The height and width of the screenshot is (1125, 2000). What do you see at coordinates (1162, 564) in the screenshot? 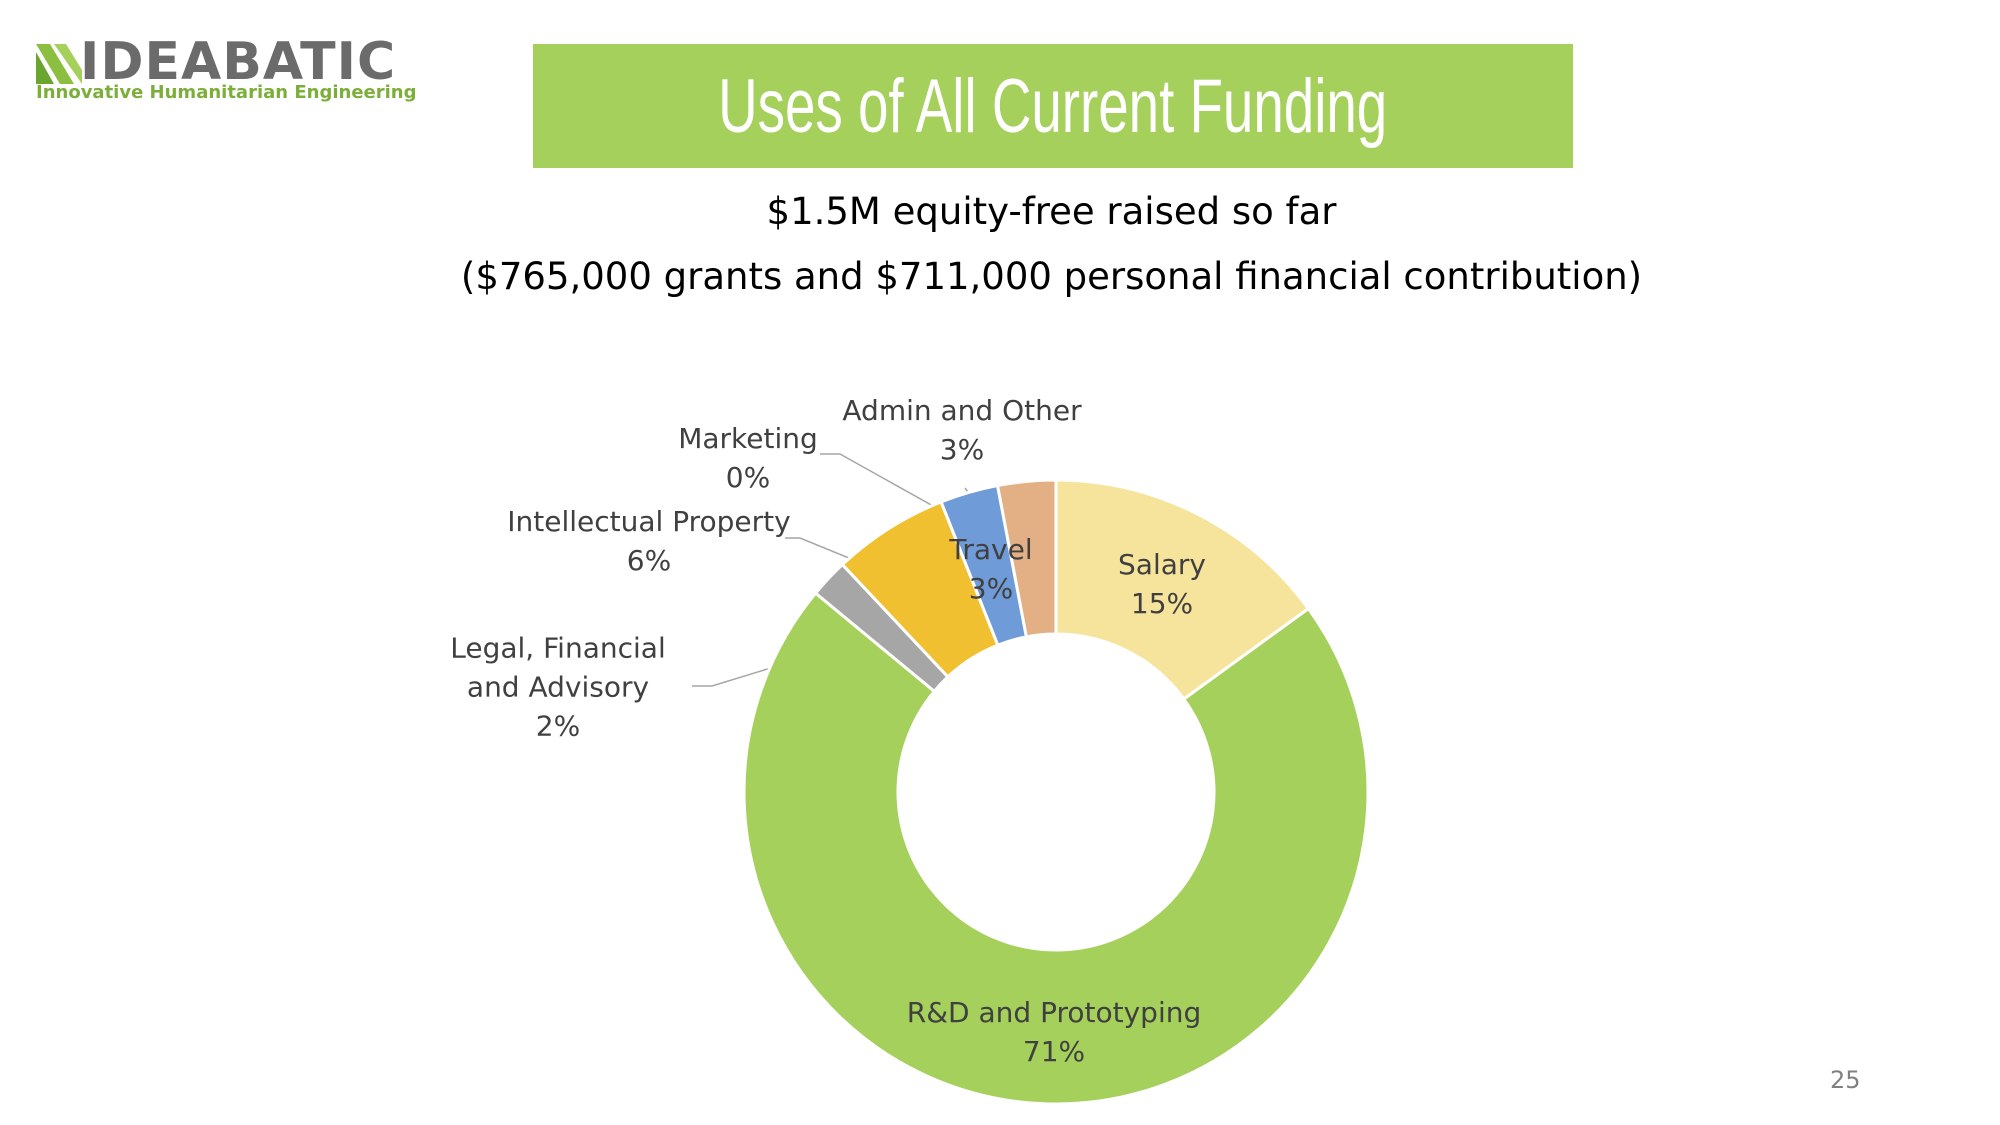
I see `category-label: Salary` at bounding box center [1162, 564].